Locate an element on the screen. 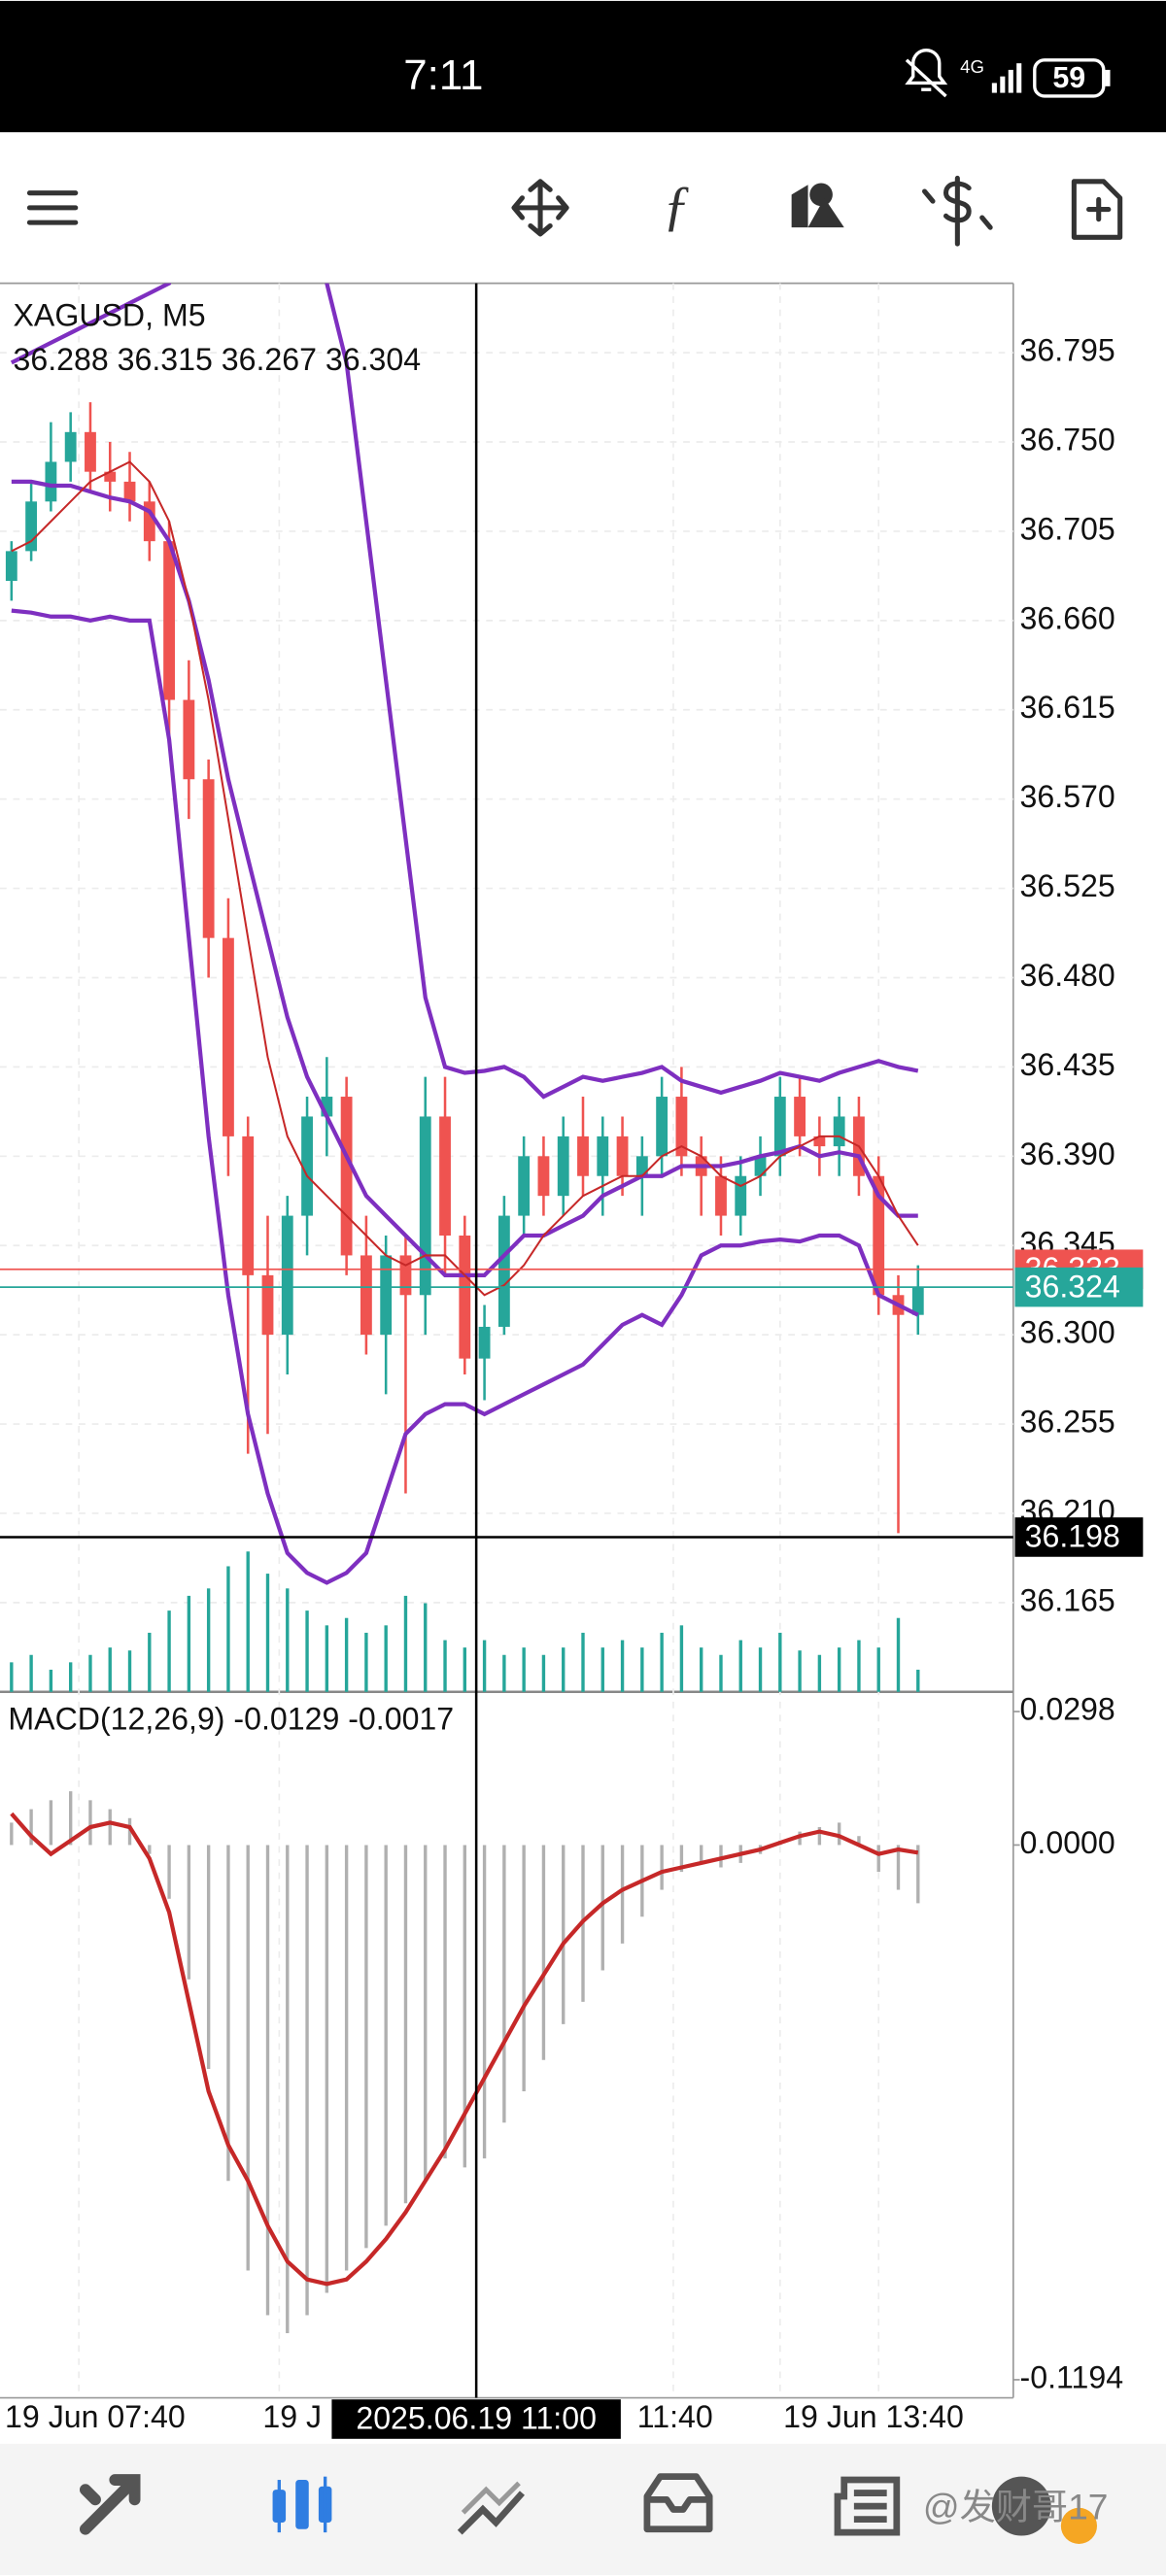 This screenshot has width=1166, height=2576. y-tick-label: 0.0298 is located at coordinates (1067, 1709).